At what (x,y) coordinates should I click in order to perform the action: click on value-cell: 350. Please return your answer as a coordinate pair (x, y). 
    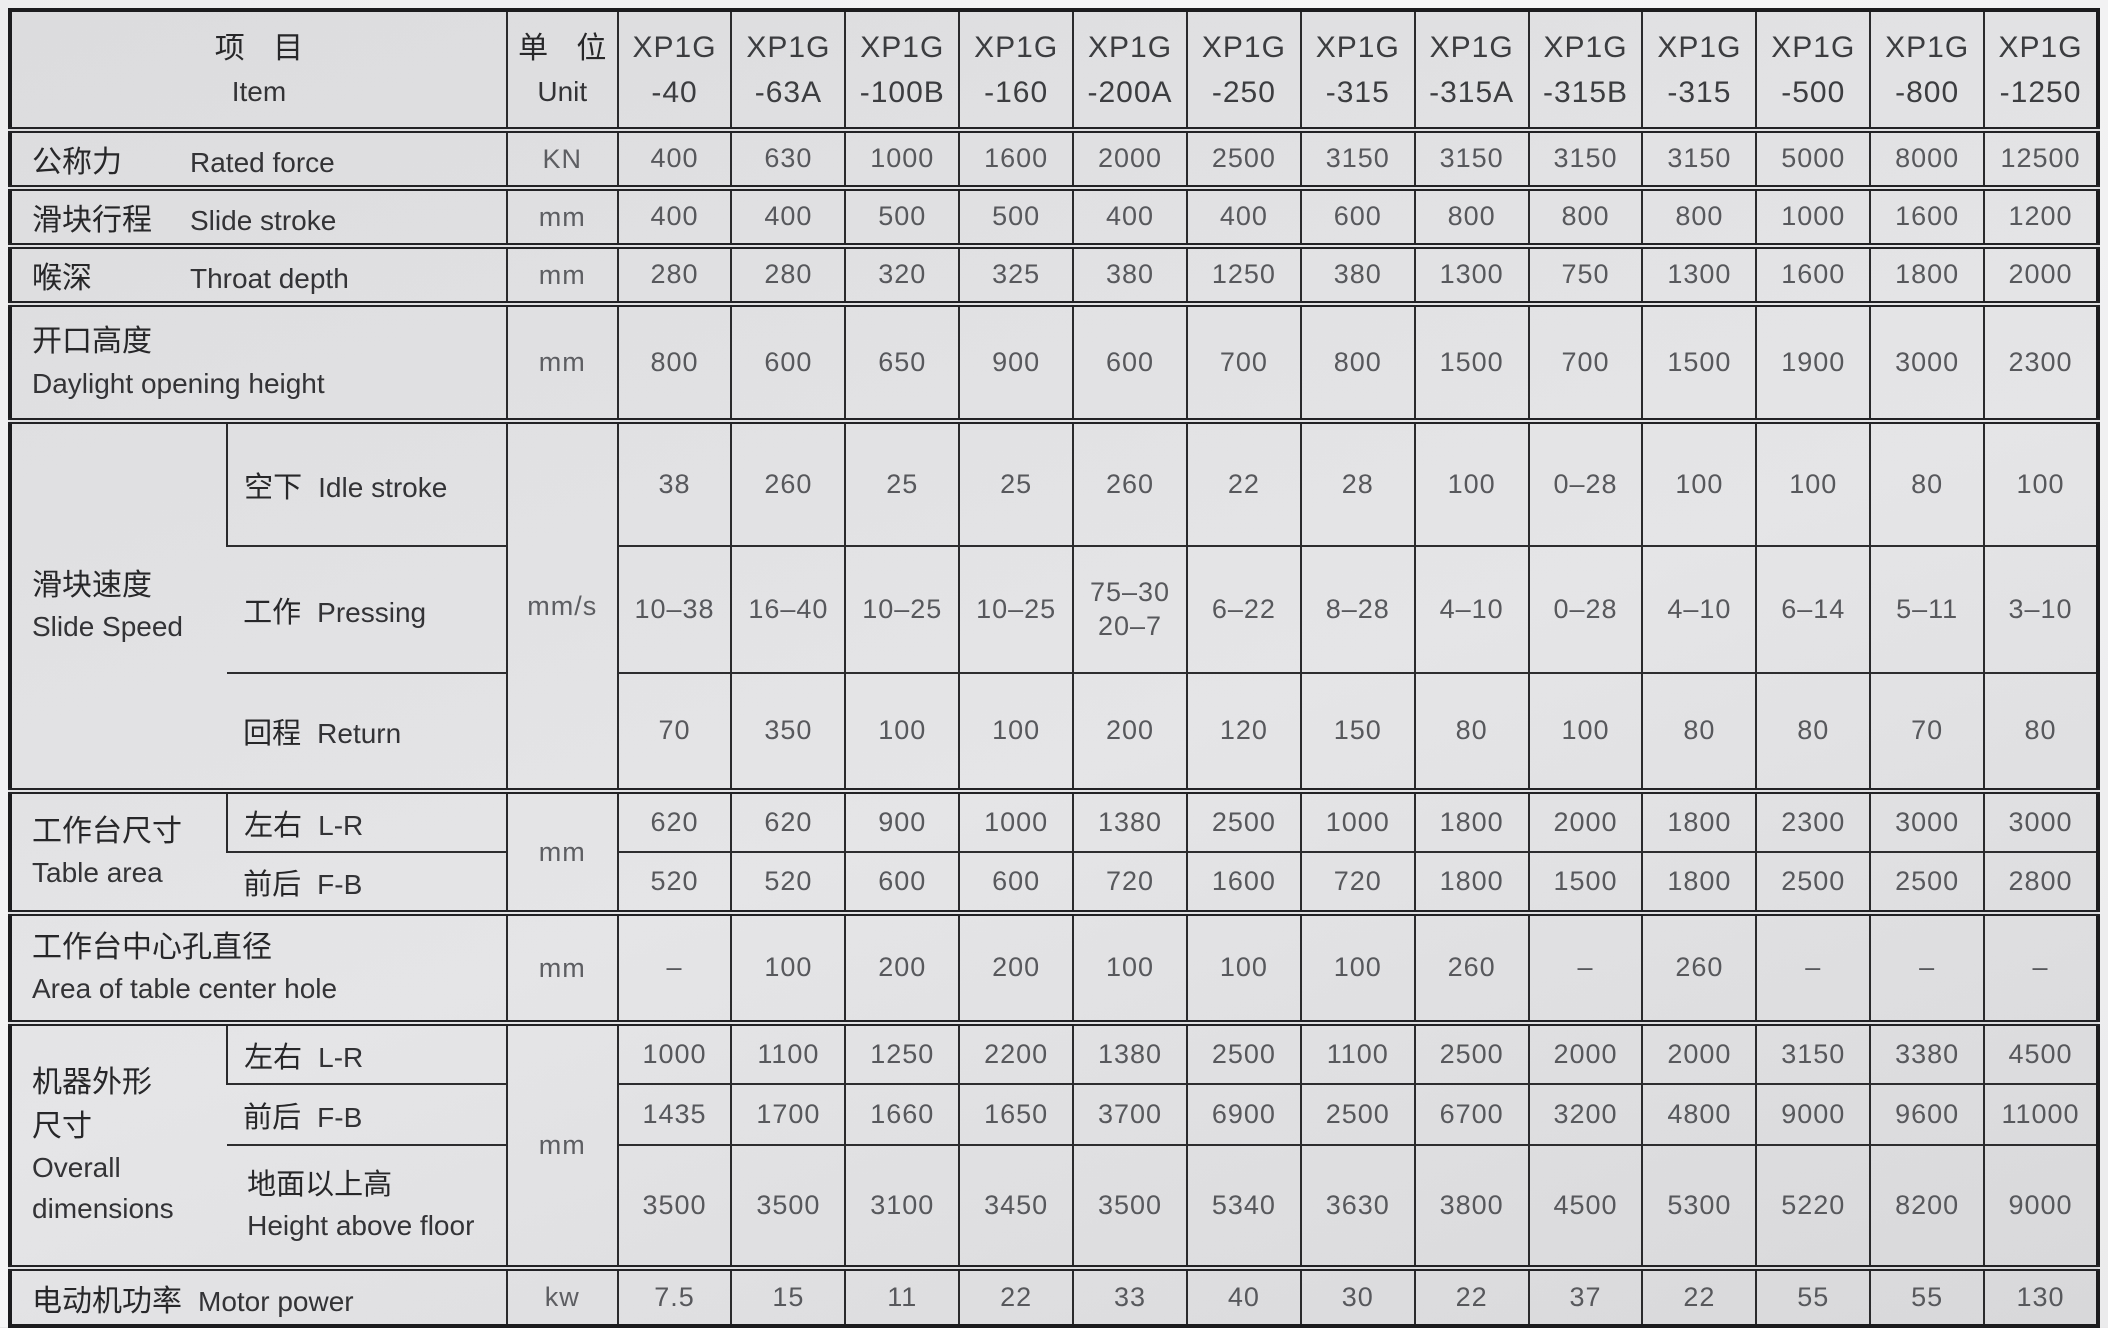
    Looking at the image, I should click on (788, 731).